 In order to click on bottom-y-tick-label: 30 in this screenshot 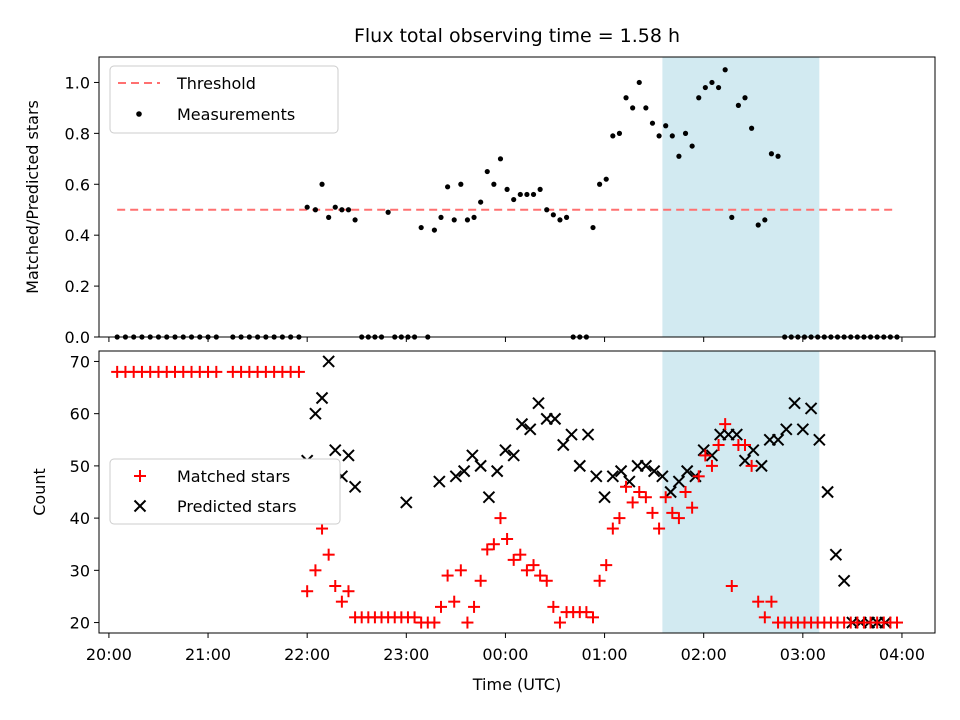, I will do `click(80, 570)`.